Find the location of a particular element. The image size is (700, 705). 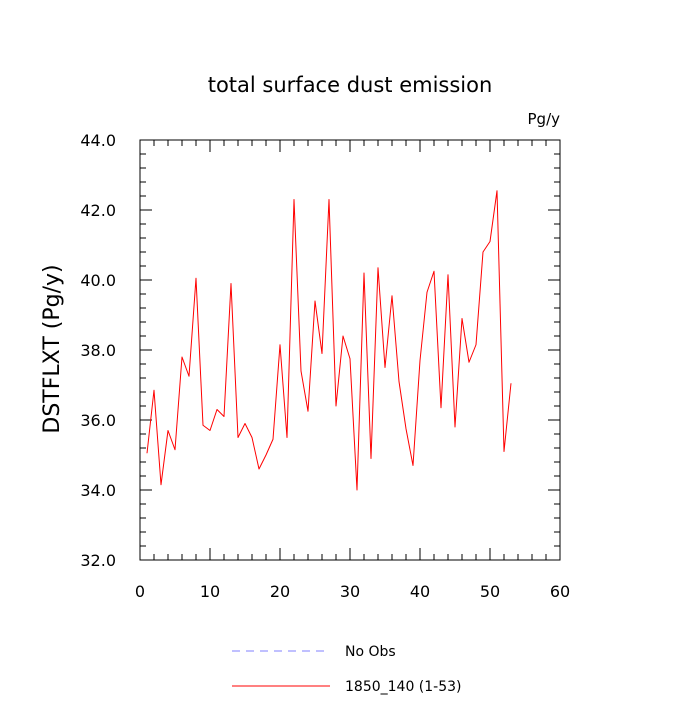

x-tick-label: 10 is located at coordinates (210, 591).